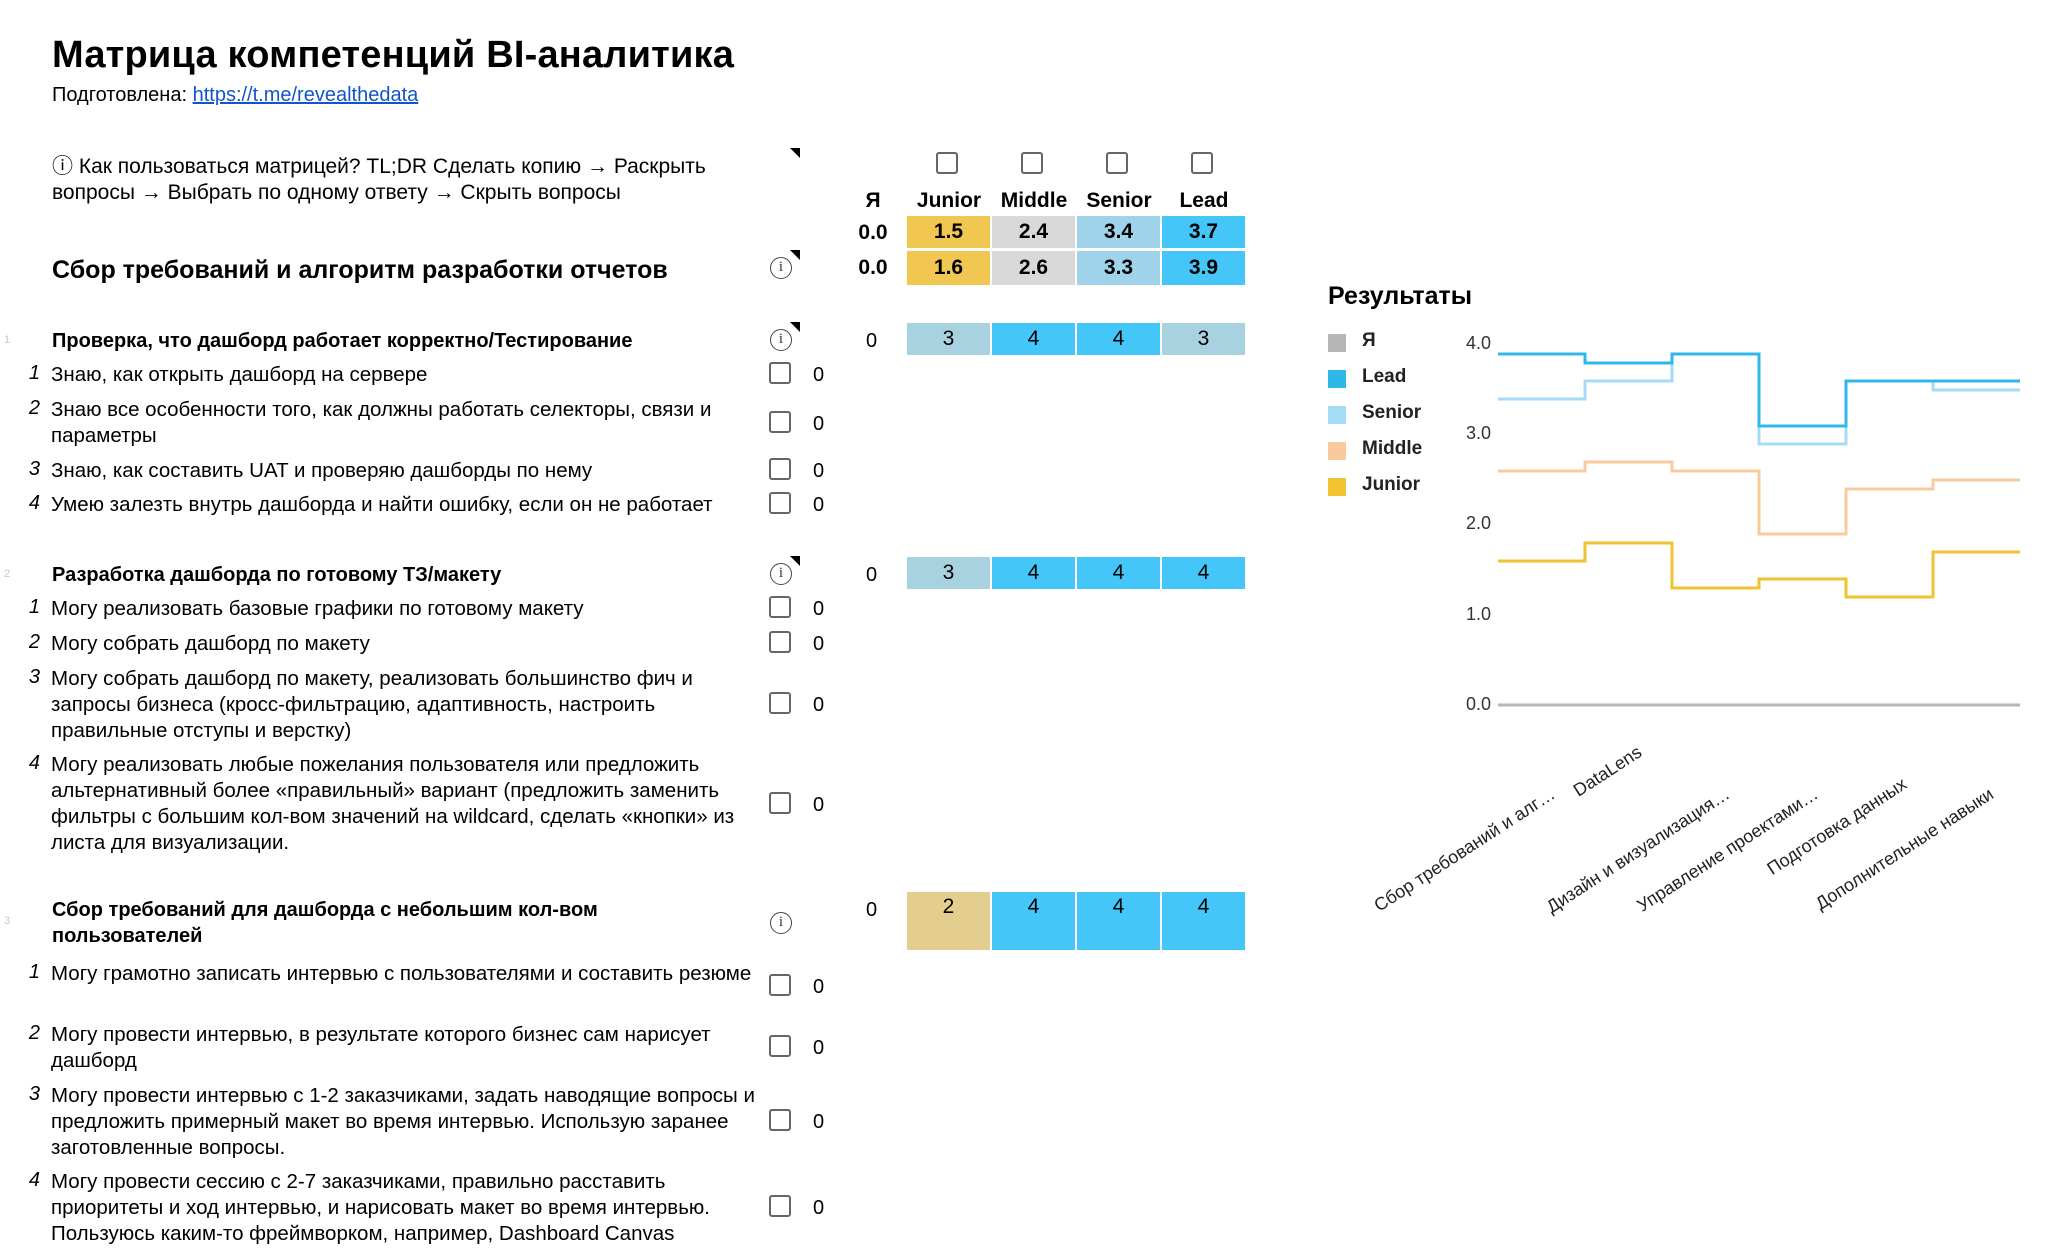  I want to click on y-tick: 4.0, so click(1479, 343).